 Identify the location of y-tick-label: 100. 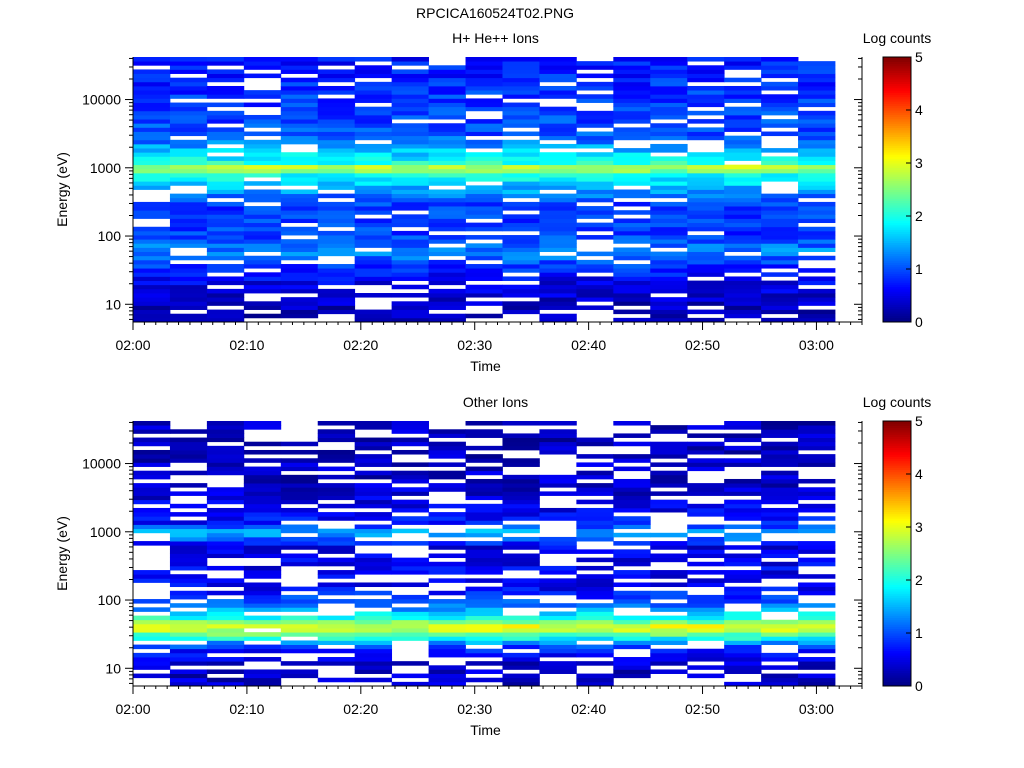
(110, 600).